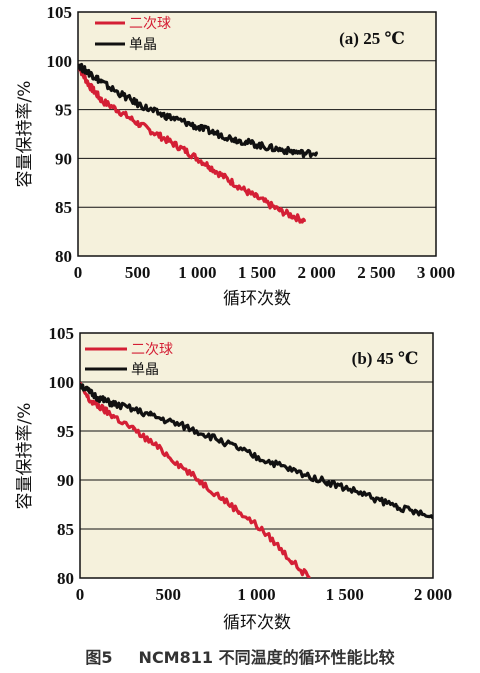 This screenshot has height=673, width=480. What do you see at coordinates (63, 110) in the screenshot?
I see `y-tick-label-a-3: 95` at bounding box center [63, 110].